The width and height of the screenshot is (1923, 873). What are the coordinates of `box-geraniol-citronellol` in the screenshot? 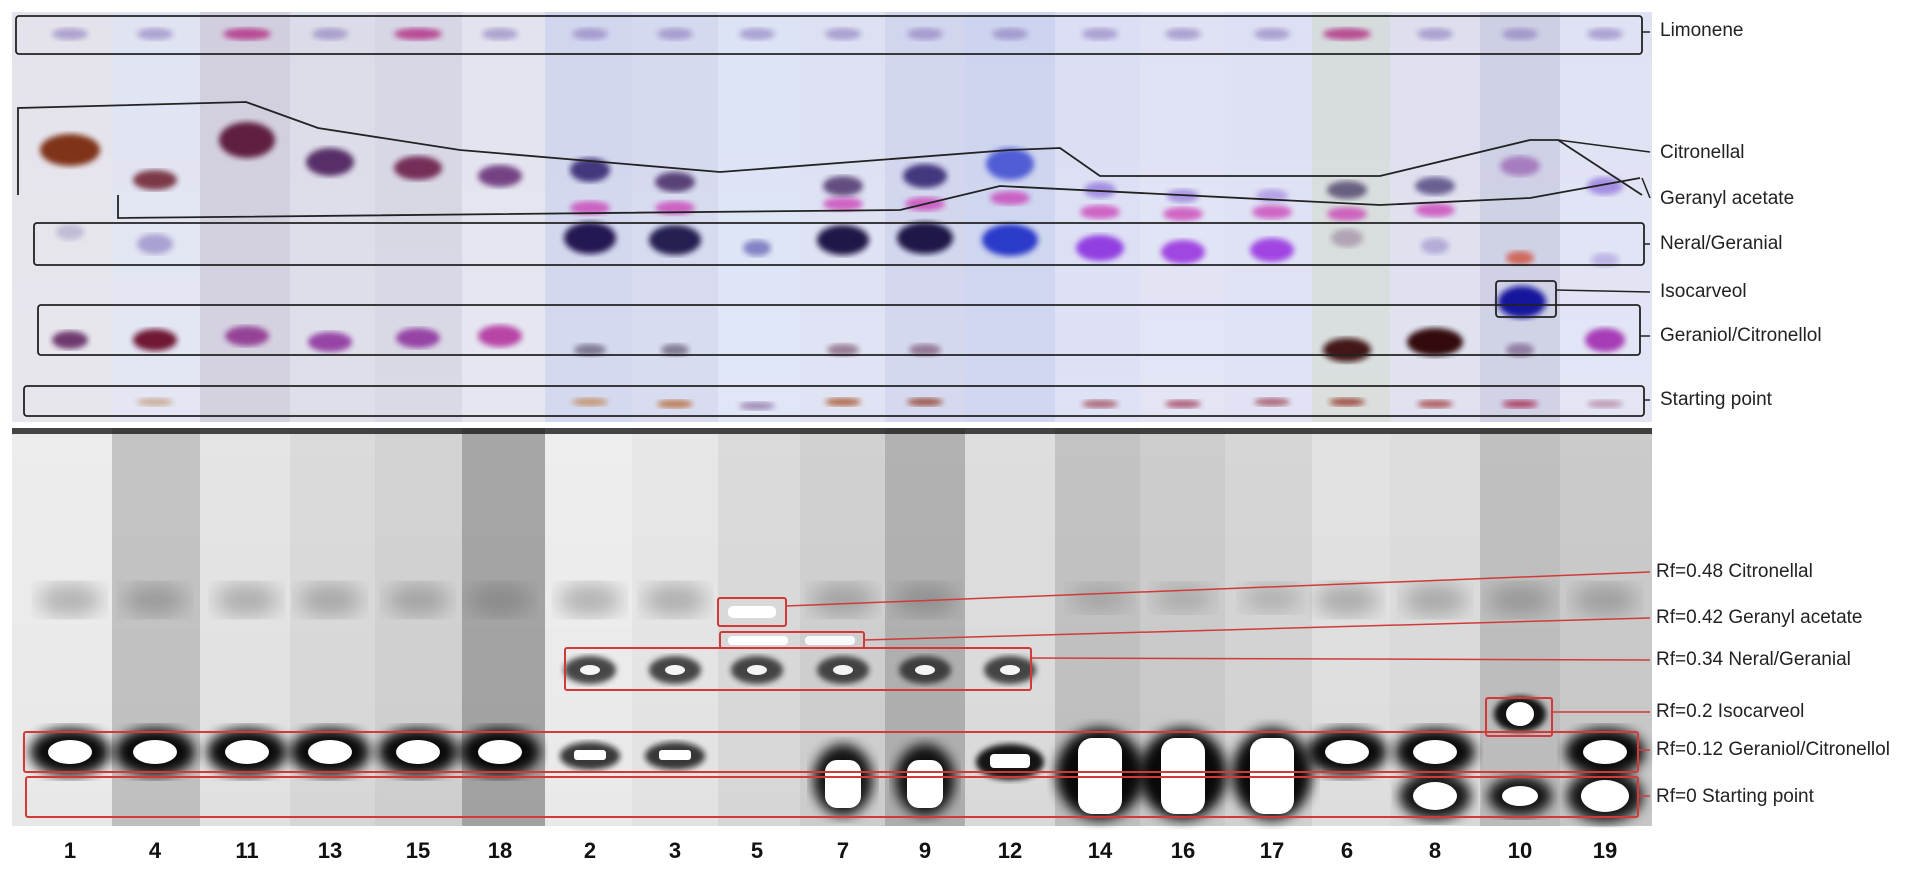 It's located at (839, 330).